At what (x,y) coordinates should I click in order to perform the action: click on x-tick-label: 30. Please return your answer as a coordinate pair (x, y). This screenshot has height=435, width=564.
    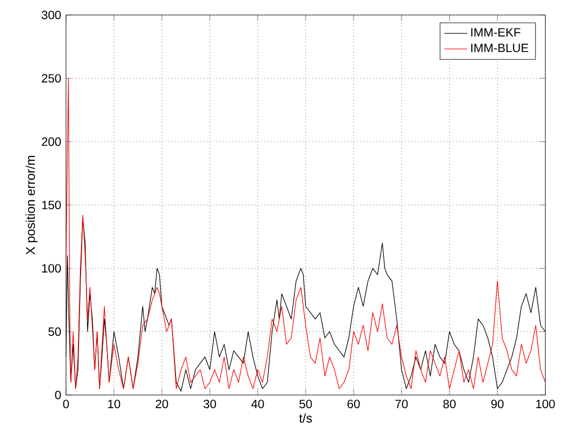
    Looking at the image, I should click on (210, 404).